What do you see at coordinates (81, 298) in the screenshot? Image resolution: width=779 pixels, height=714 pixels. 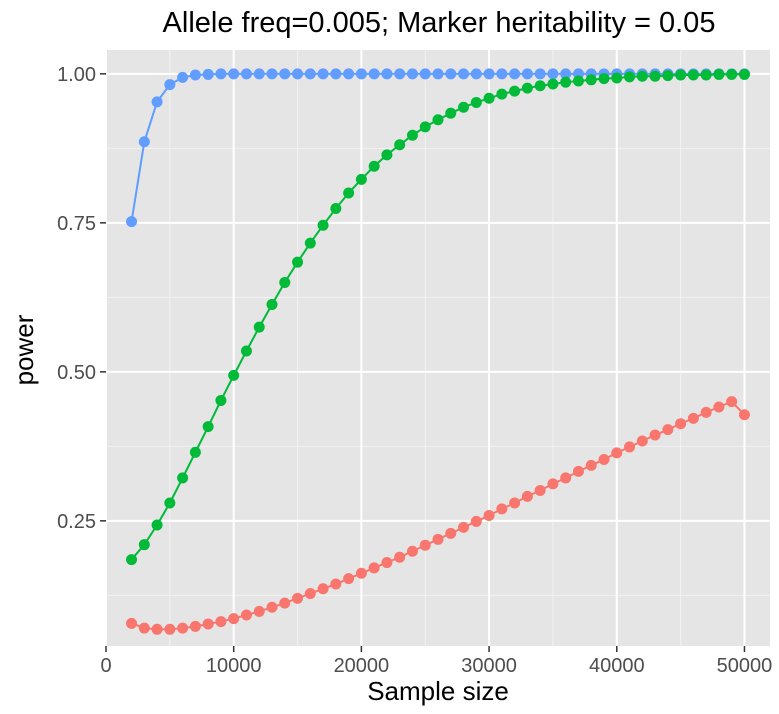 I see `y-axis-ticks: 0.25 0.50 0.75 1.00` at bounding box center [81, 298].